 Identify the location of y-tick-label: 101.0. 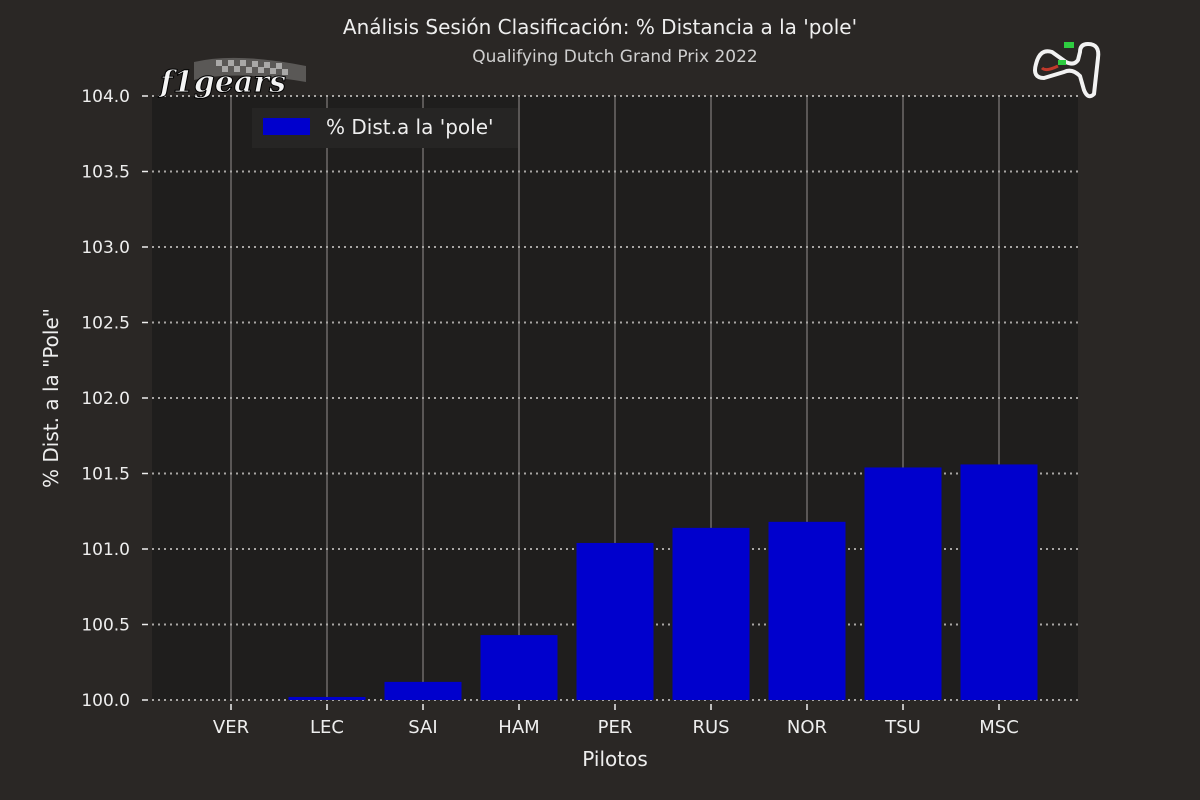
(105, 550).